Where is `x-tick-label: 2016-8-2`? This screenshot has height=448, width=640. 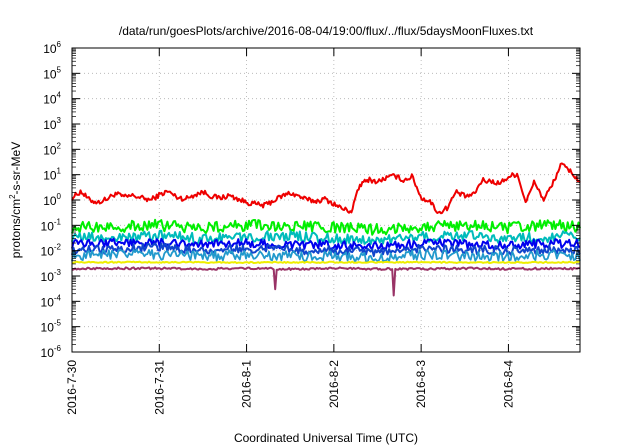
x-tick-label: 2016-8-2 is located at coordinates (334, 384).